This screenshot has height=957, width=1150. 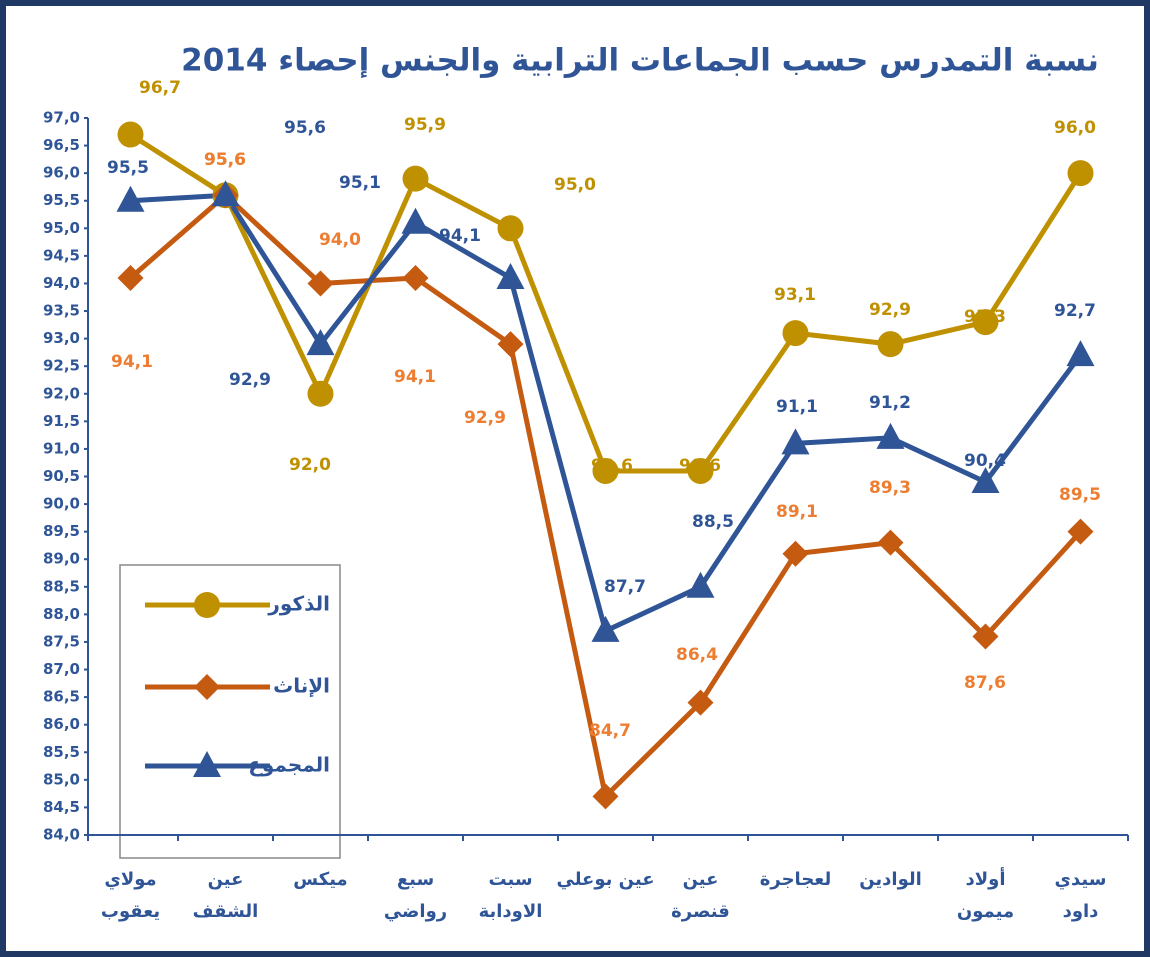 I want to click on y-tick-label: 89,5, so click(x=61, y=531).